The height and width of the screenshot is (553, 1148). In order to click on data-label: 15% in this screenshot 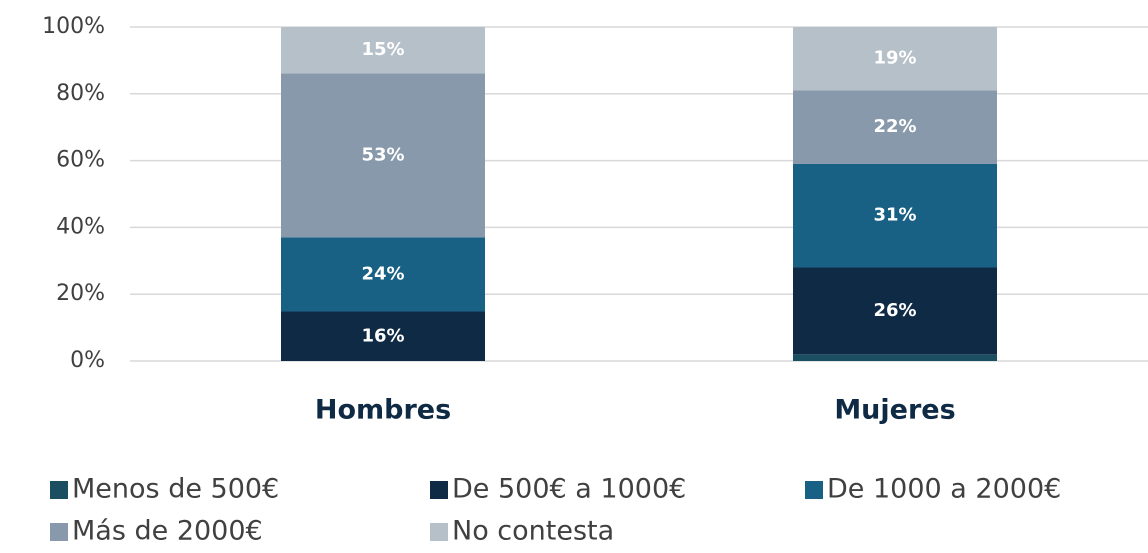, I will do `click(382, 49)`.